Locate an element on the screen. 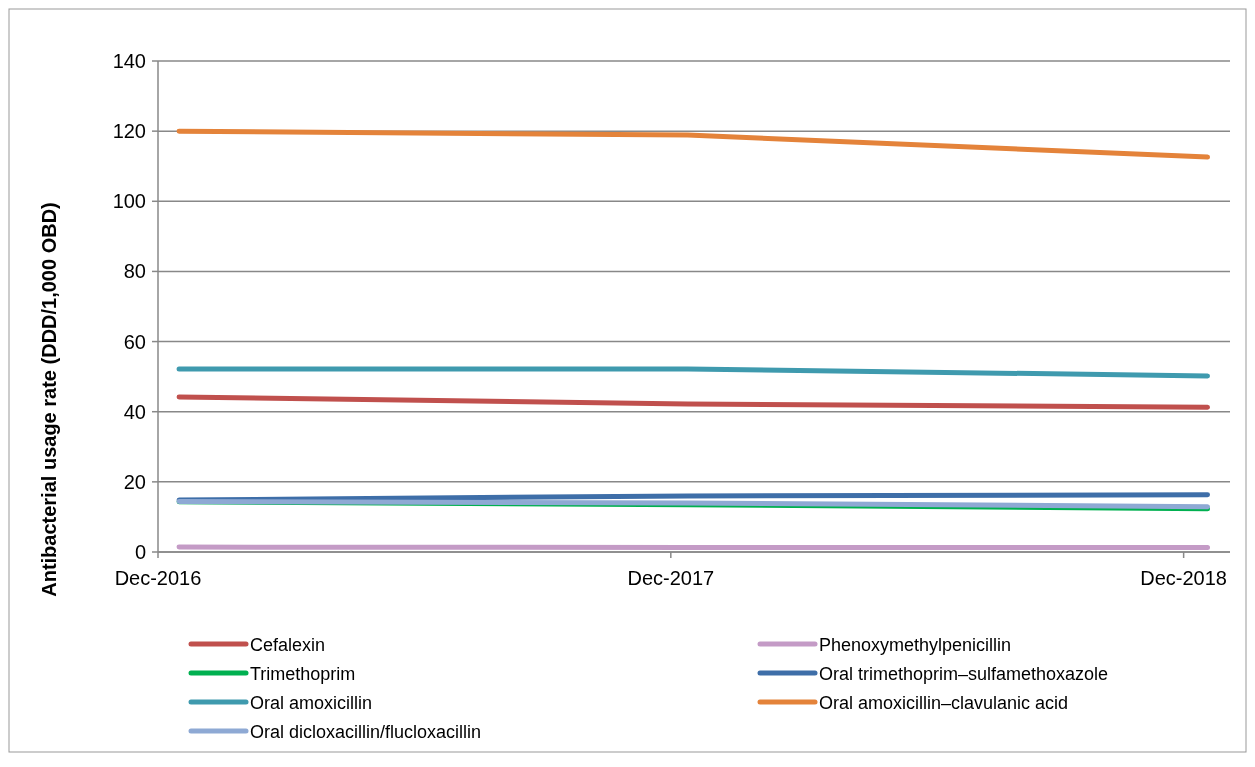  legend-label: Trimethoprim is located at coordinates (303, 674).